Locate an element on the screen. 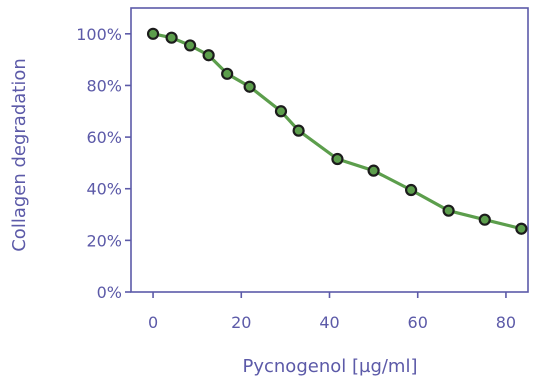  y-tick-label: 80% is located at coordinates (104, 85).